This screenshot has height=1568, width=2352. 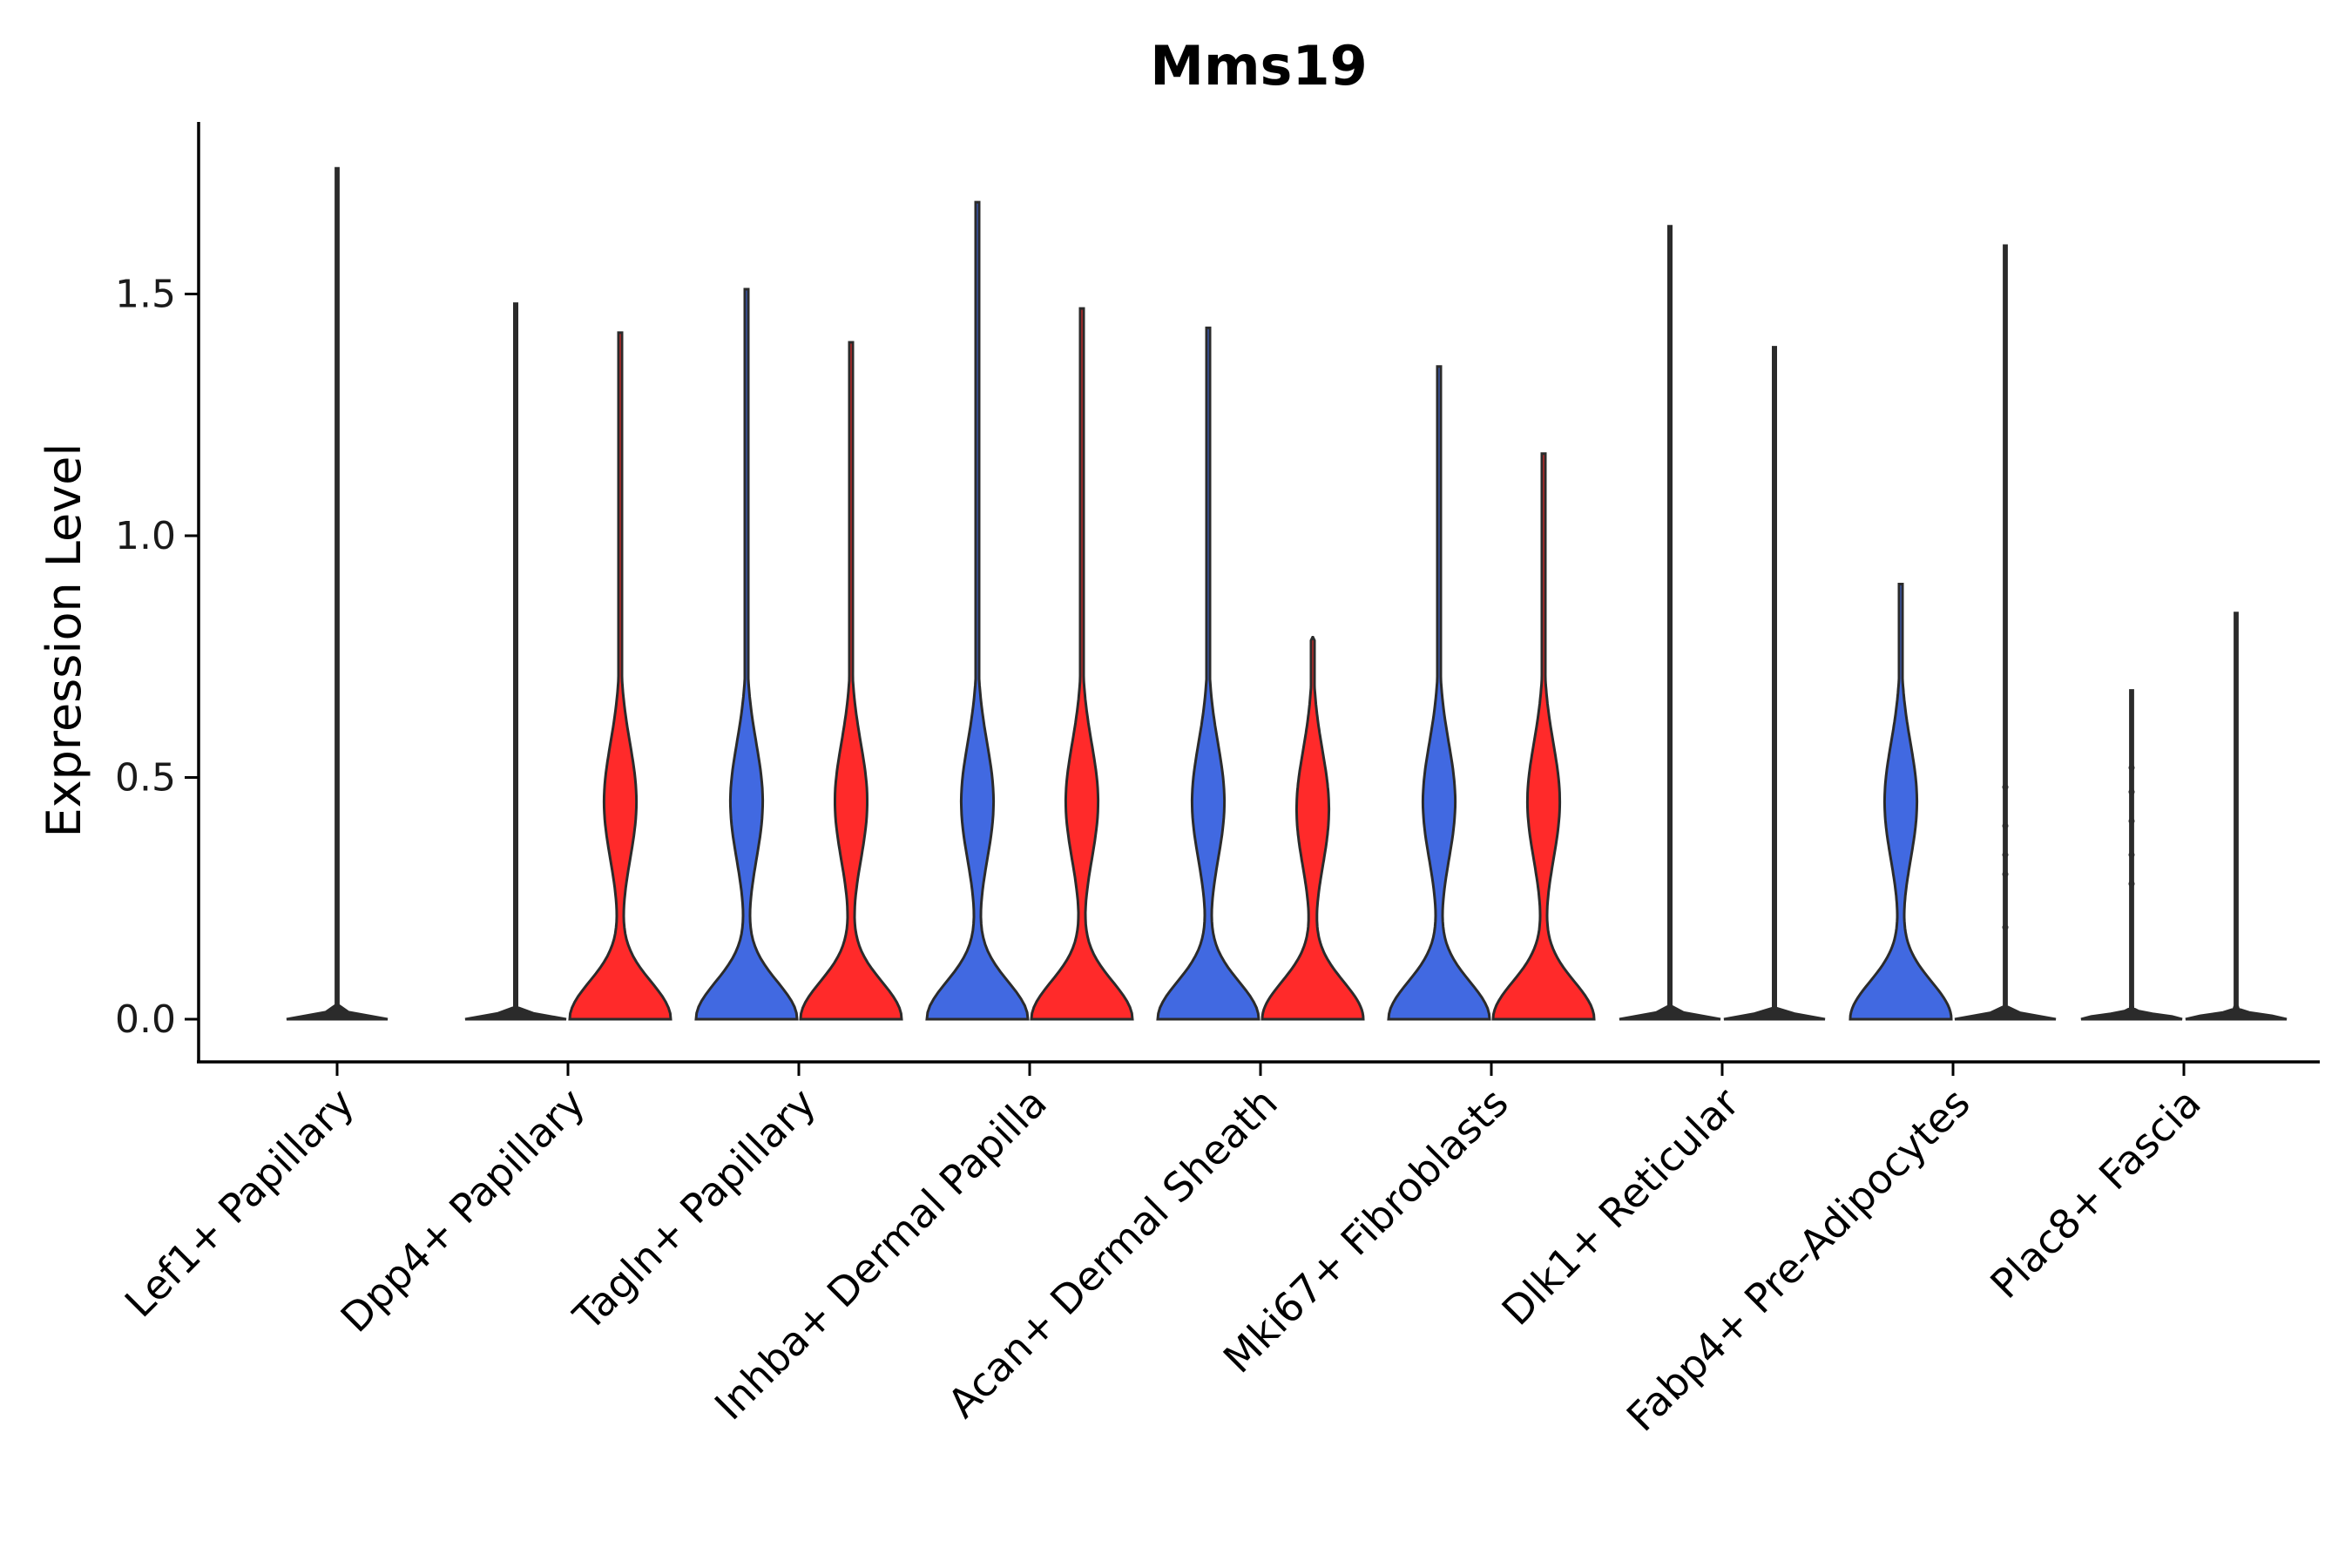 I want to click on x-tick-label: Dlk1+ Reticular, so click(x=1620, y=1207).